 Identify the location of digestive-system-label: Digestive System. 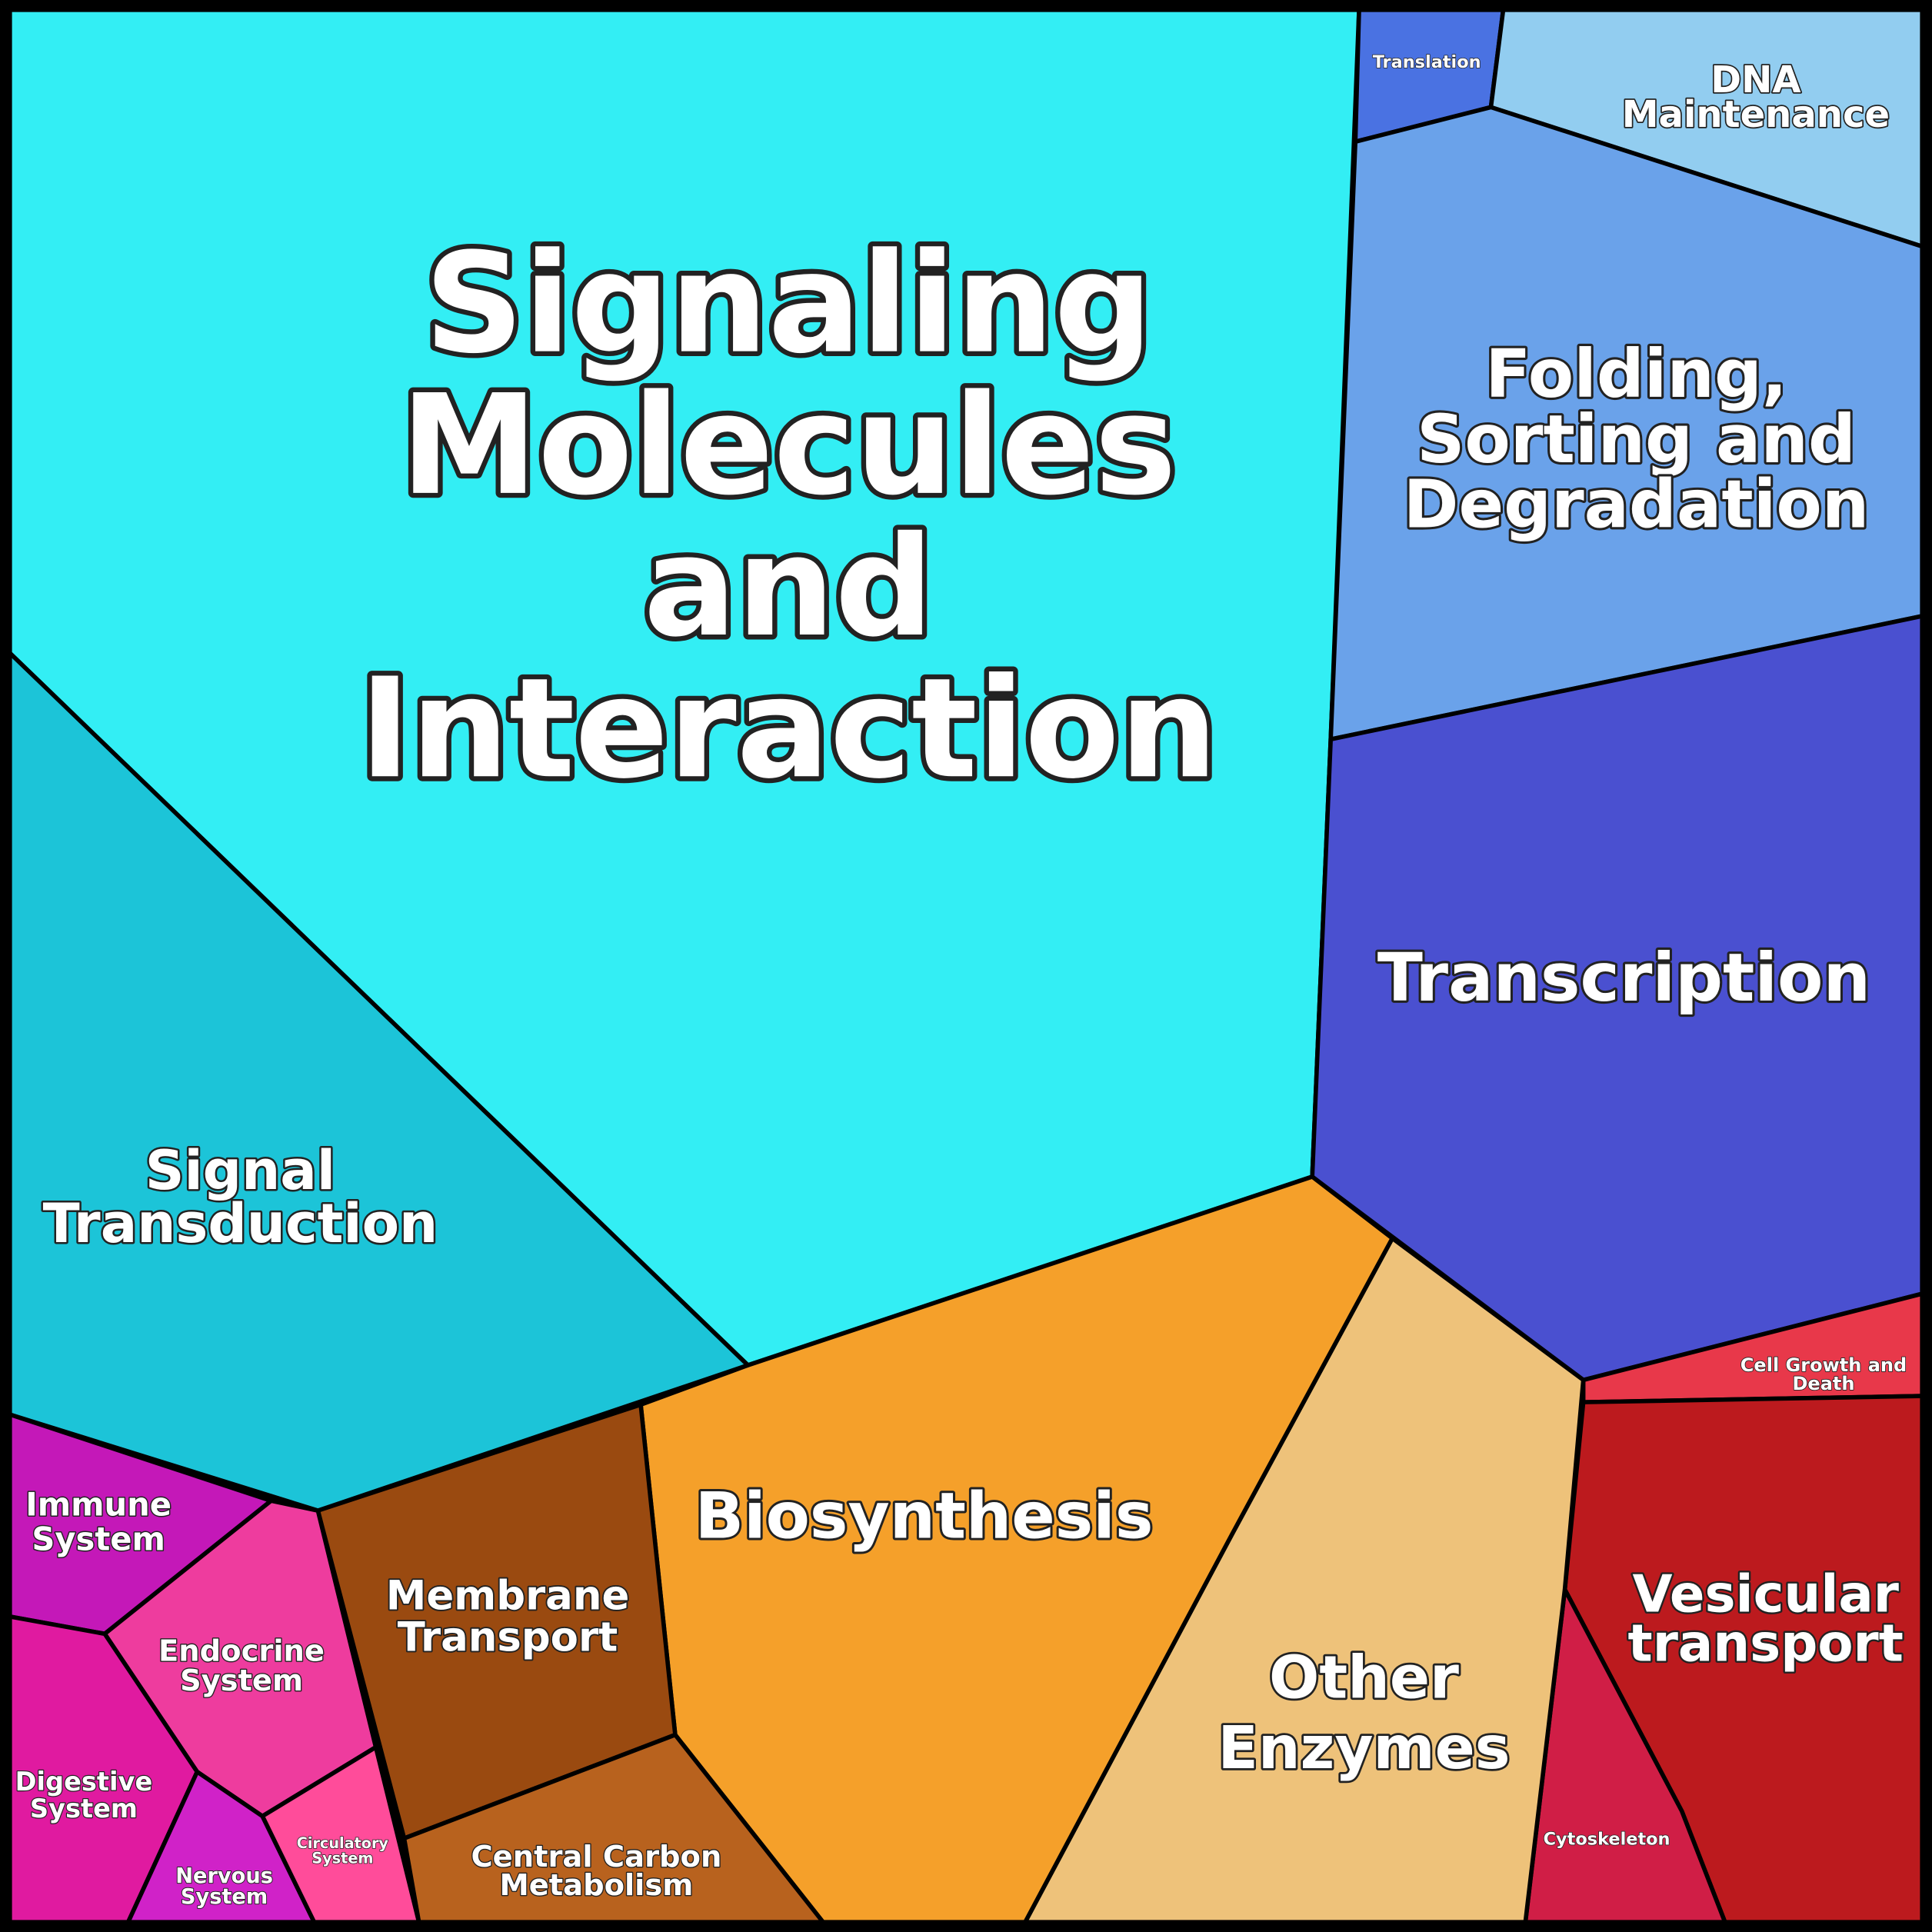
(84, 1795).